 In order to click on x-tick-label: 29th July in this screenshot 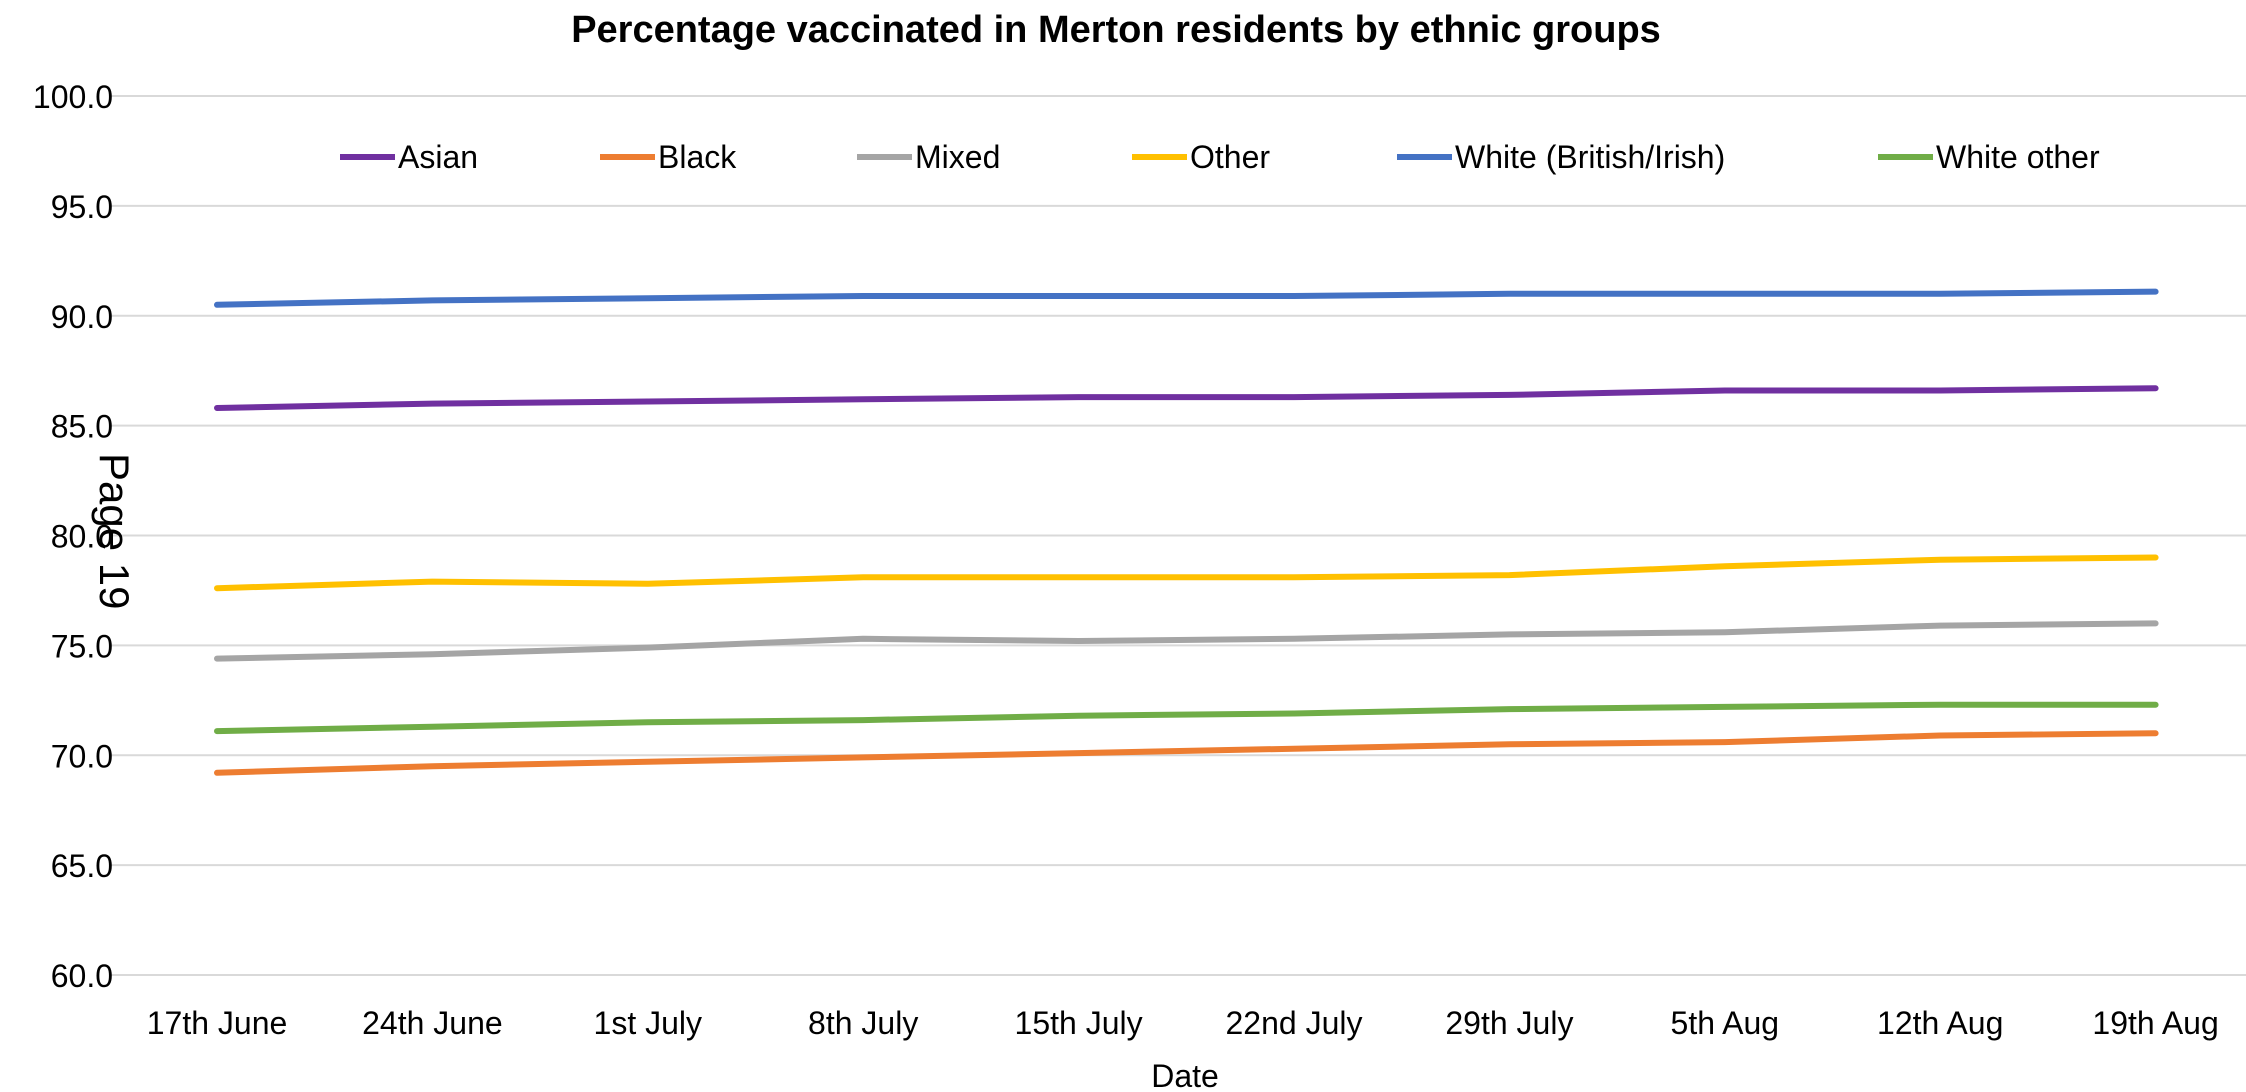, I will do `click(1509, 1023)`.